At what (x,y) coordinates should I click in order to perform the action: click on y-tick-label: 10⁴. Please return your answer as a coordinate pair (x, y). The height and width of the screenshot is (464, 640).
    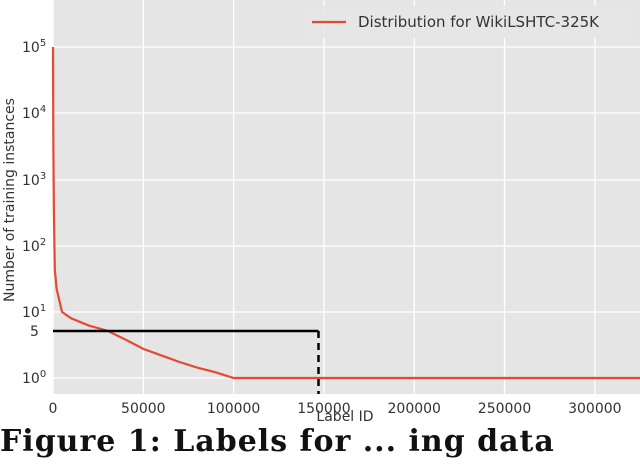
    Looking at the image, I should click on (34, 113).